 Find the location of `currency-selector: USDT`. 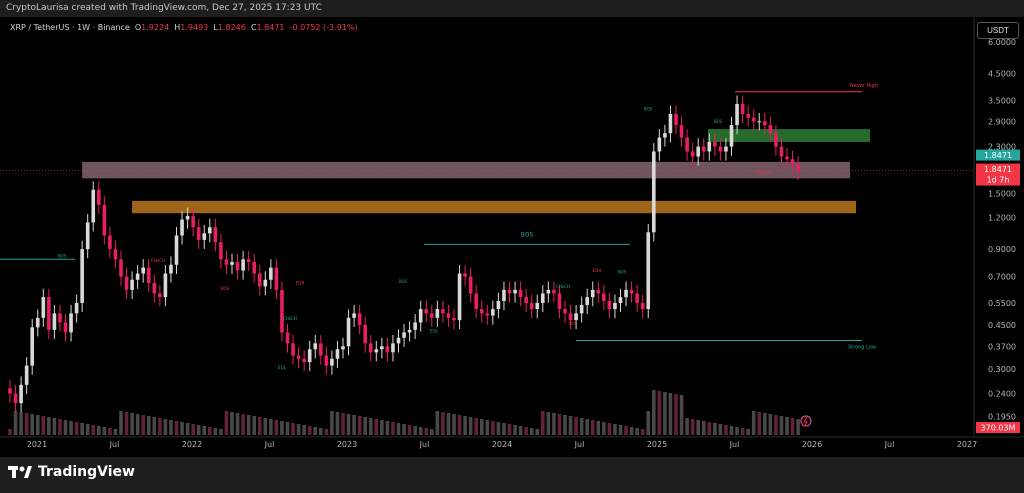

currency-selector: USDT is located at coordinates (998, 30).